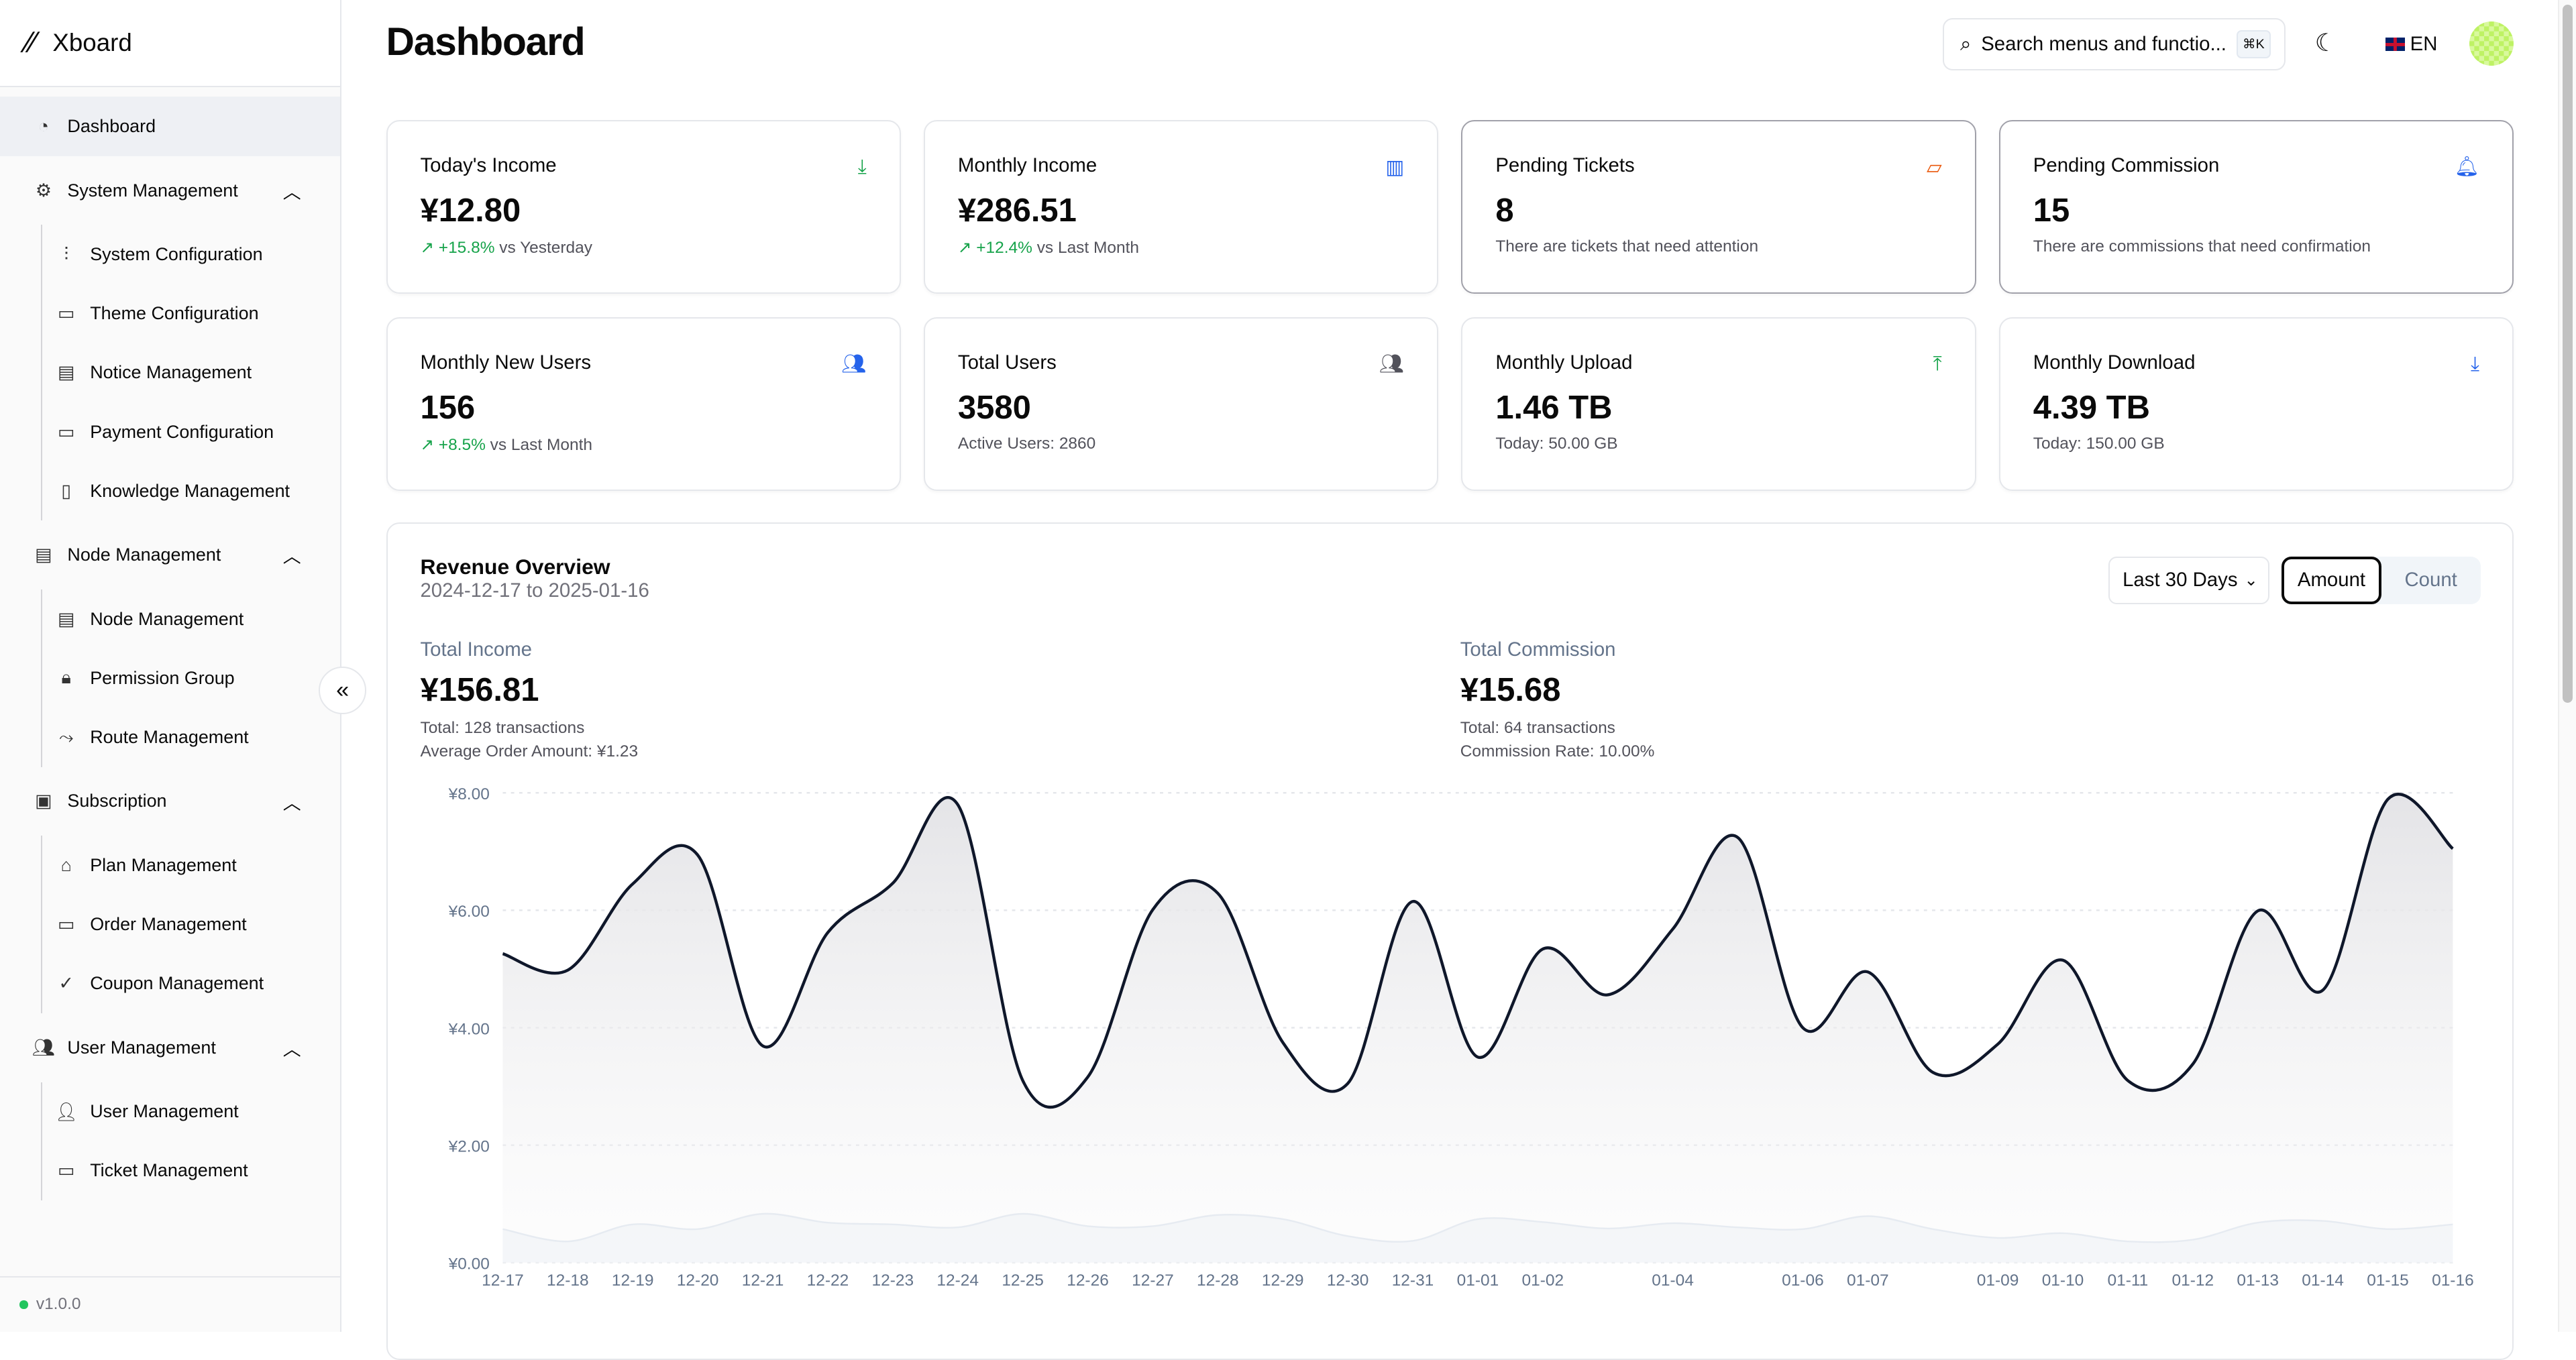 The height and width of the screenshot is (1360, 2576). What do you see at coordinates (2395, 44) in the screenshot?
I see `uk-flag-icon` at bounding box center [2395, 44].